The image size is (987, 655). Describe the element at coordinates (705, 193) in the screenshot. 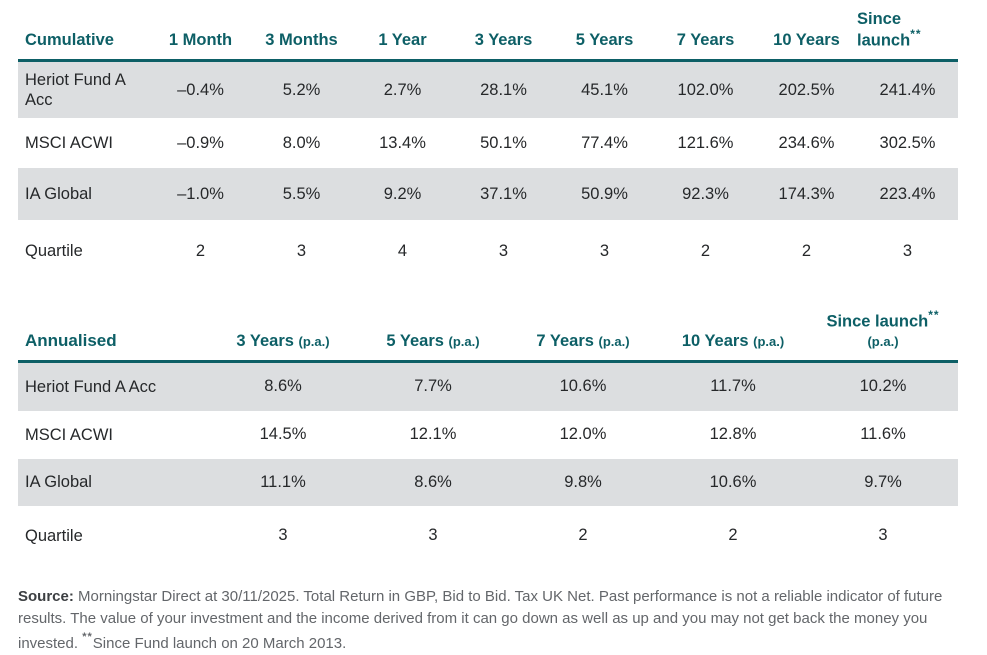

I see `data-cell: 92.3%` at that location.